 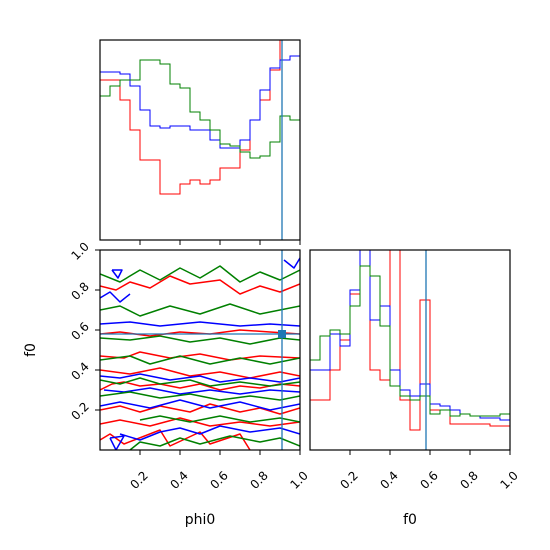 I want to click on f0-histogram-series, so click(x=410, y=340).